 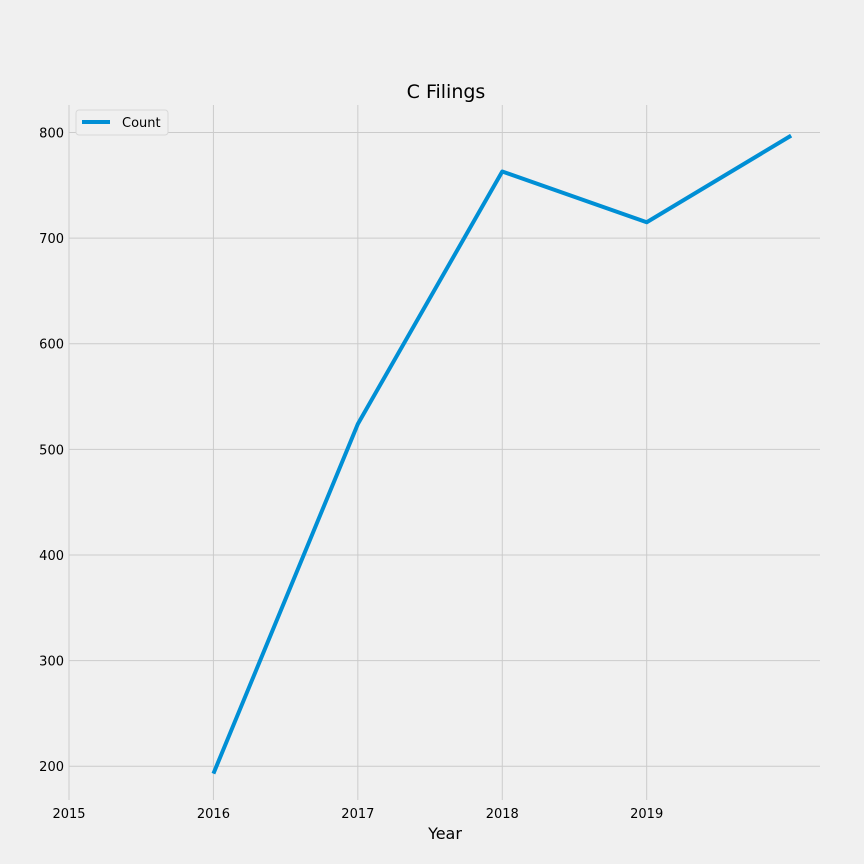 I want to click on y-tick-label: 600, so click(x=51, y=345).